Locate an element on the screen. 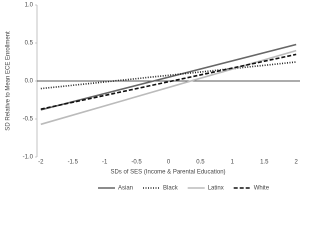 This screenshot has height=240, width=320. x-tick-label: 1 is located at coordinates (233, 163).